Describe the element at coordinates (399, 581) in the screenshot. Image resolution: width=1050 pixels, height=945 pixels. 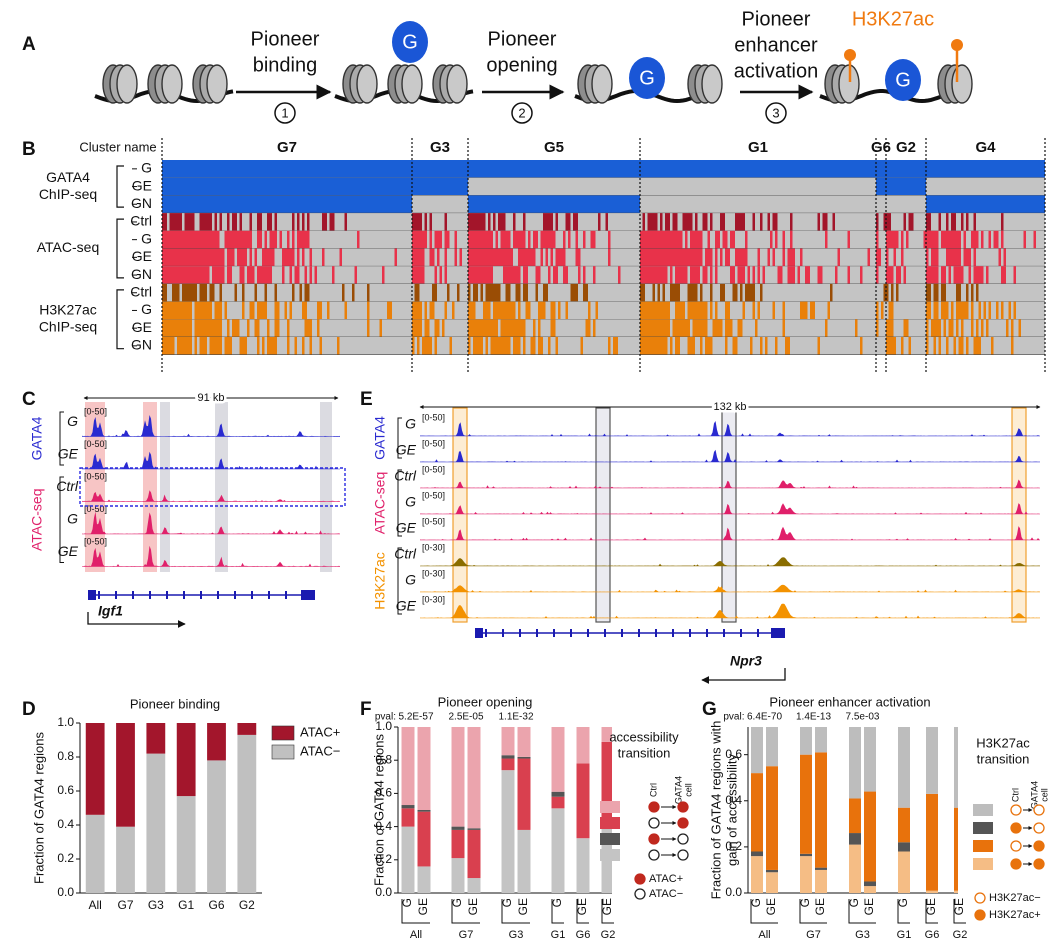
I see `track-bracket` at that location.